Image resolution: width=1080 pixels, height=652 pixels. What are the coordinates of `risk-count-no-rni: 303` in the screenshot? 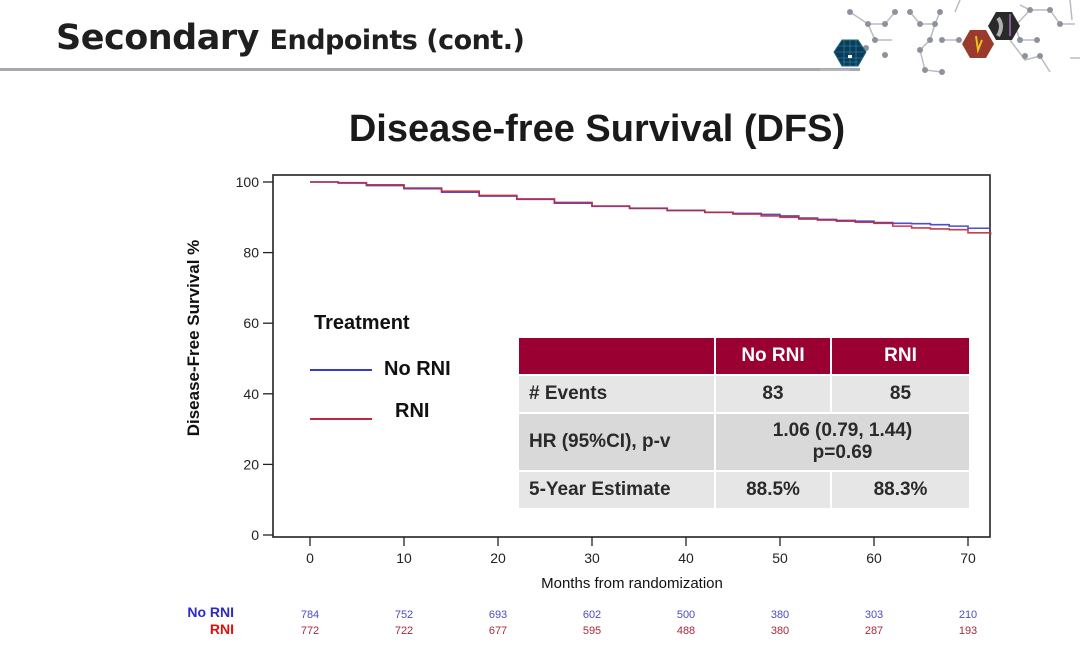 It's located at (874, 615).